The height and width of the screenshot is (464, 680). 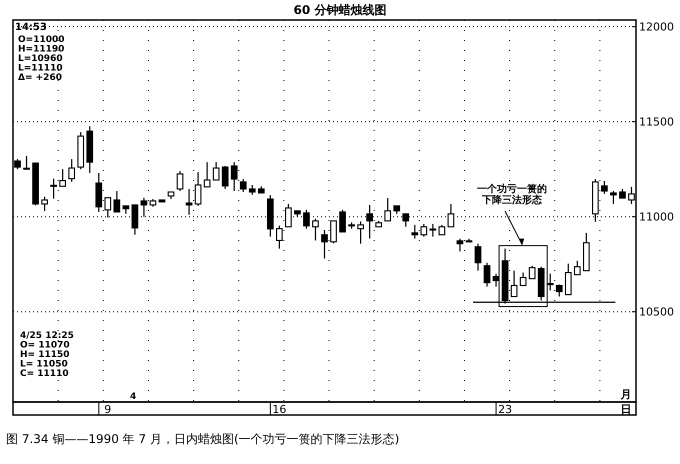 I want to click on annotation: 下降三法形态, so click(x=512, y=200).